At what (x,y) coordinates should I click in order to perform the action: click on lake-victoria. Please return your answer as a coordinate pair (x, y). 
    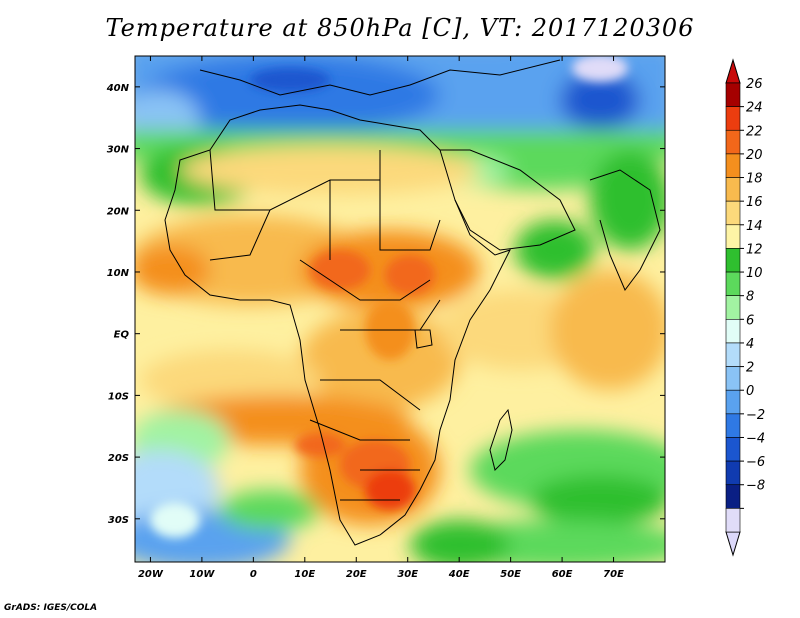
    Looking at the image, I should click on (423, 339).